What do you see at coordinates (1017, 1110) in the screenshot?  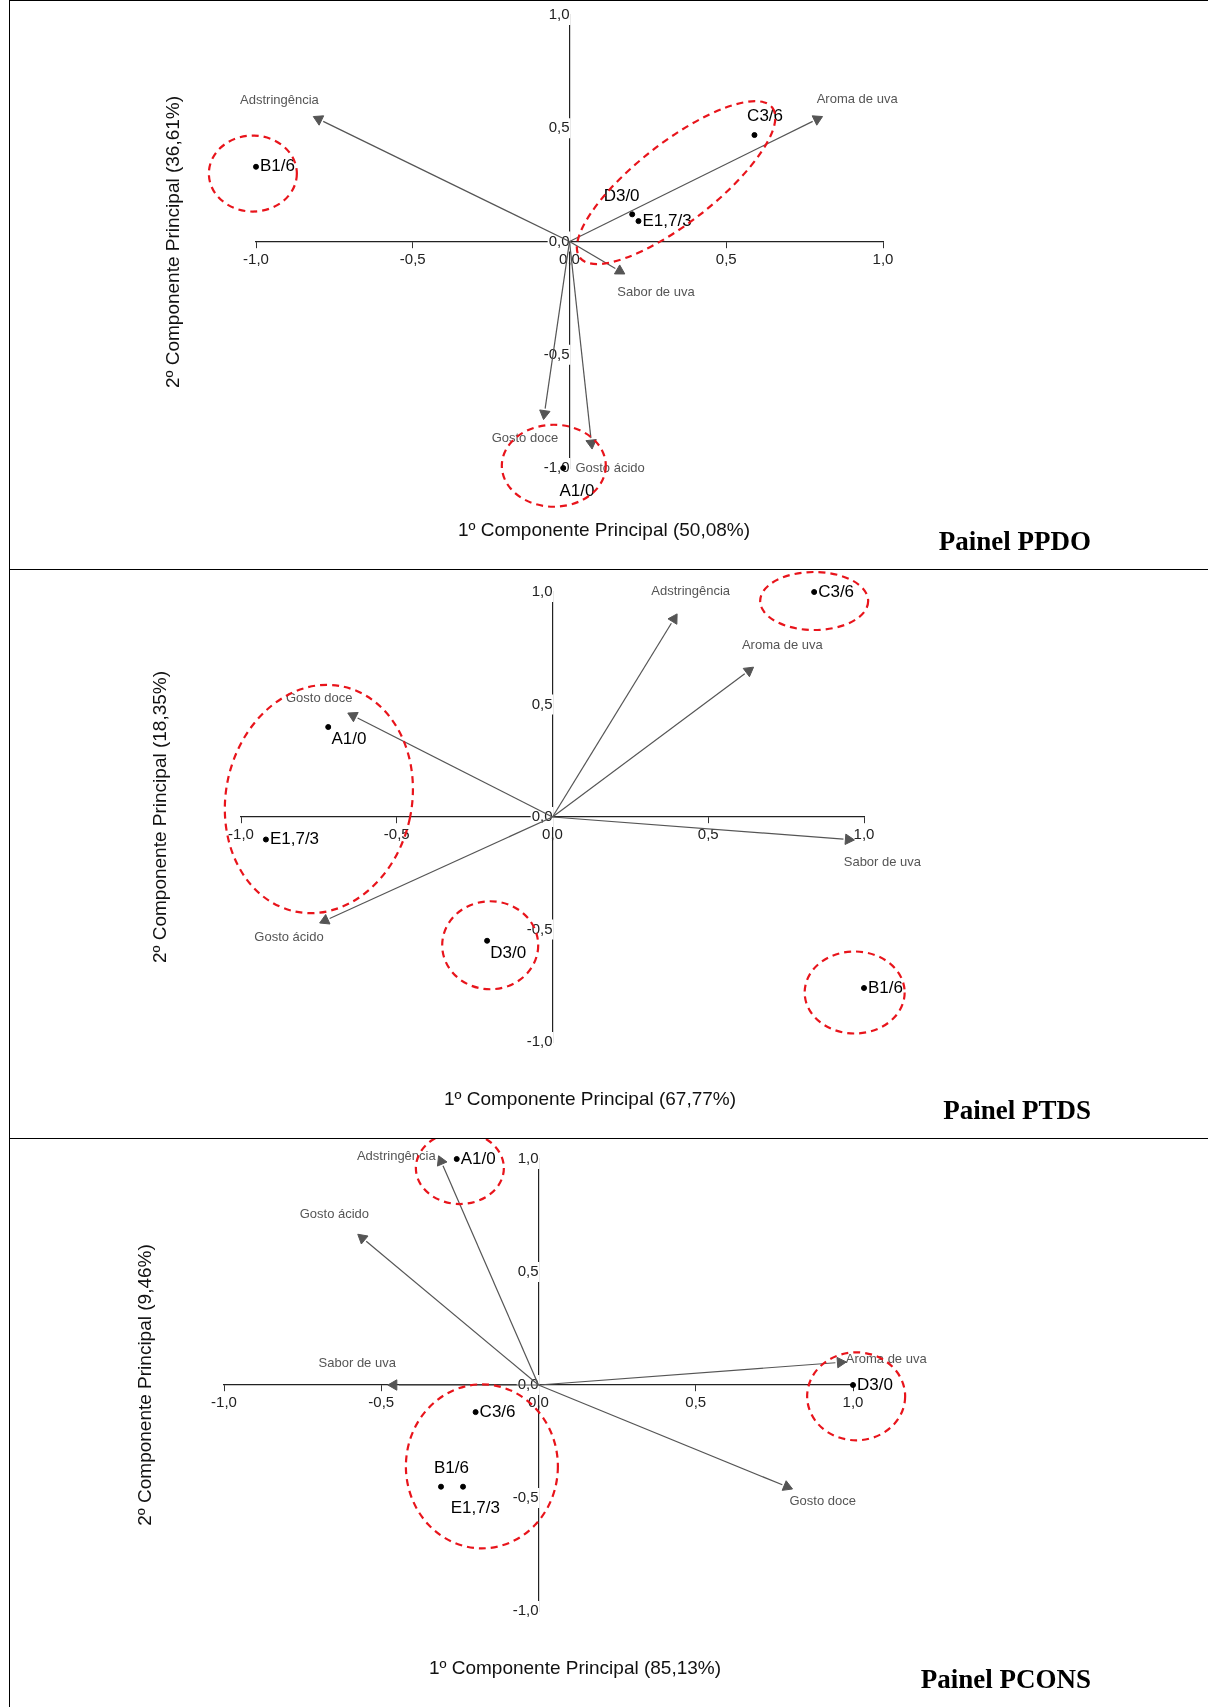 I see `text: Painel PTDS` at bounding box center [1017, 1110].